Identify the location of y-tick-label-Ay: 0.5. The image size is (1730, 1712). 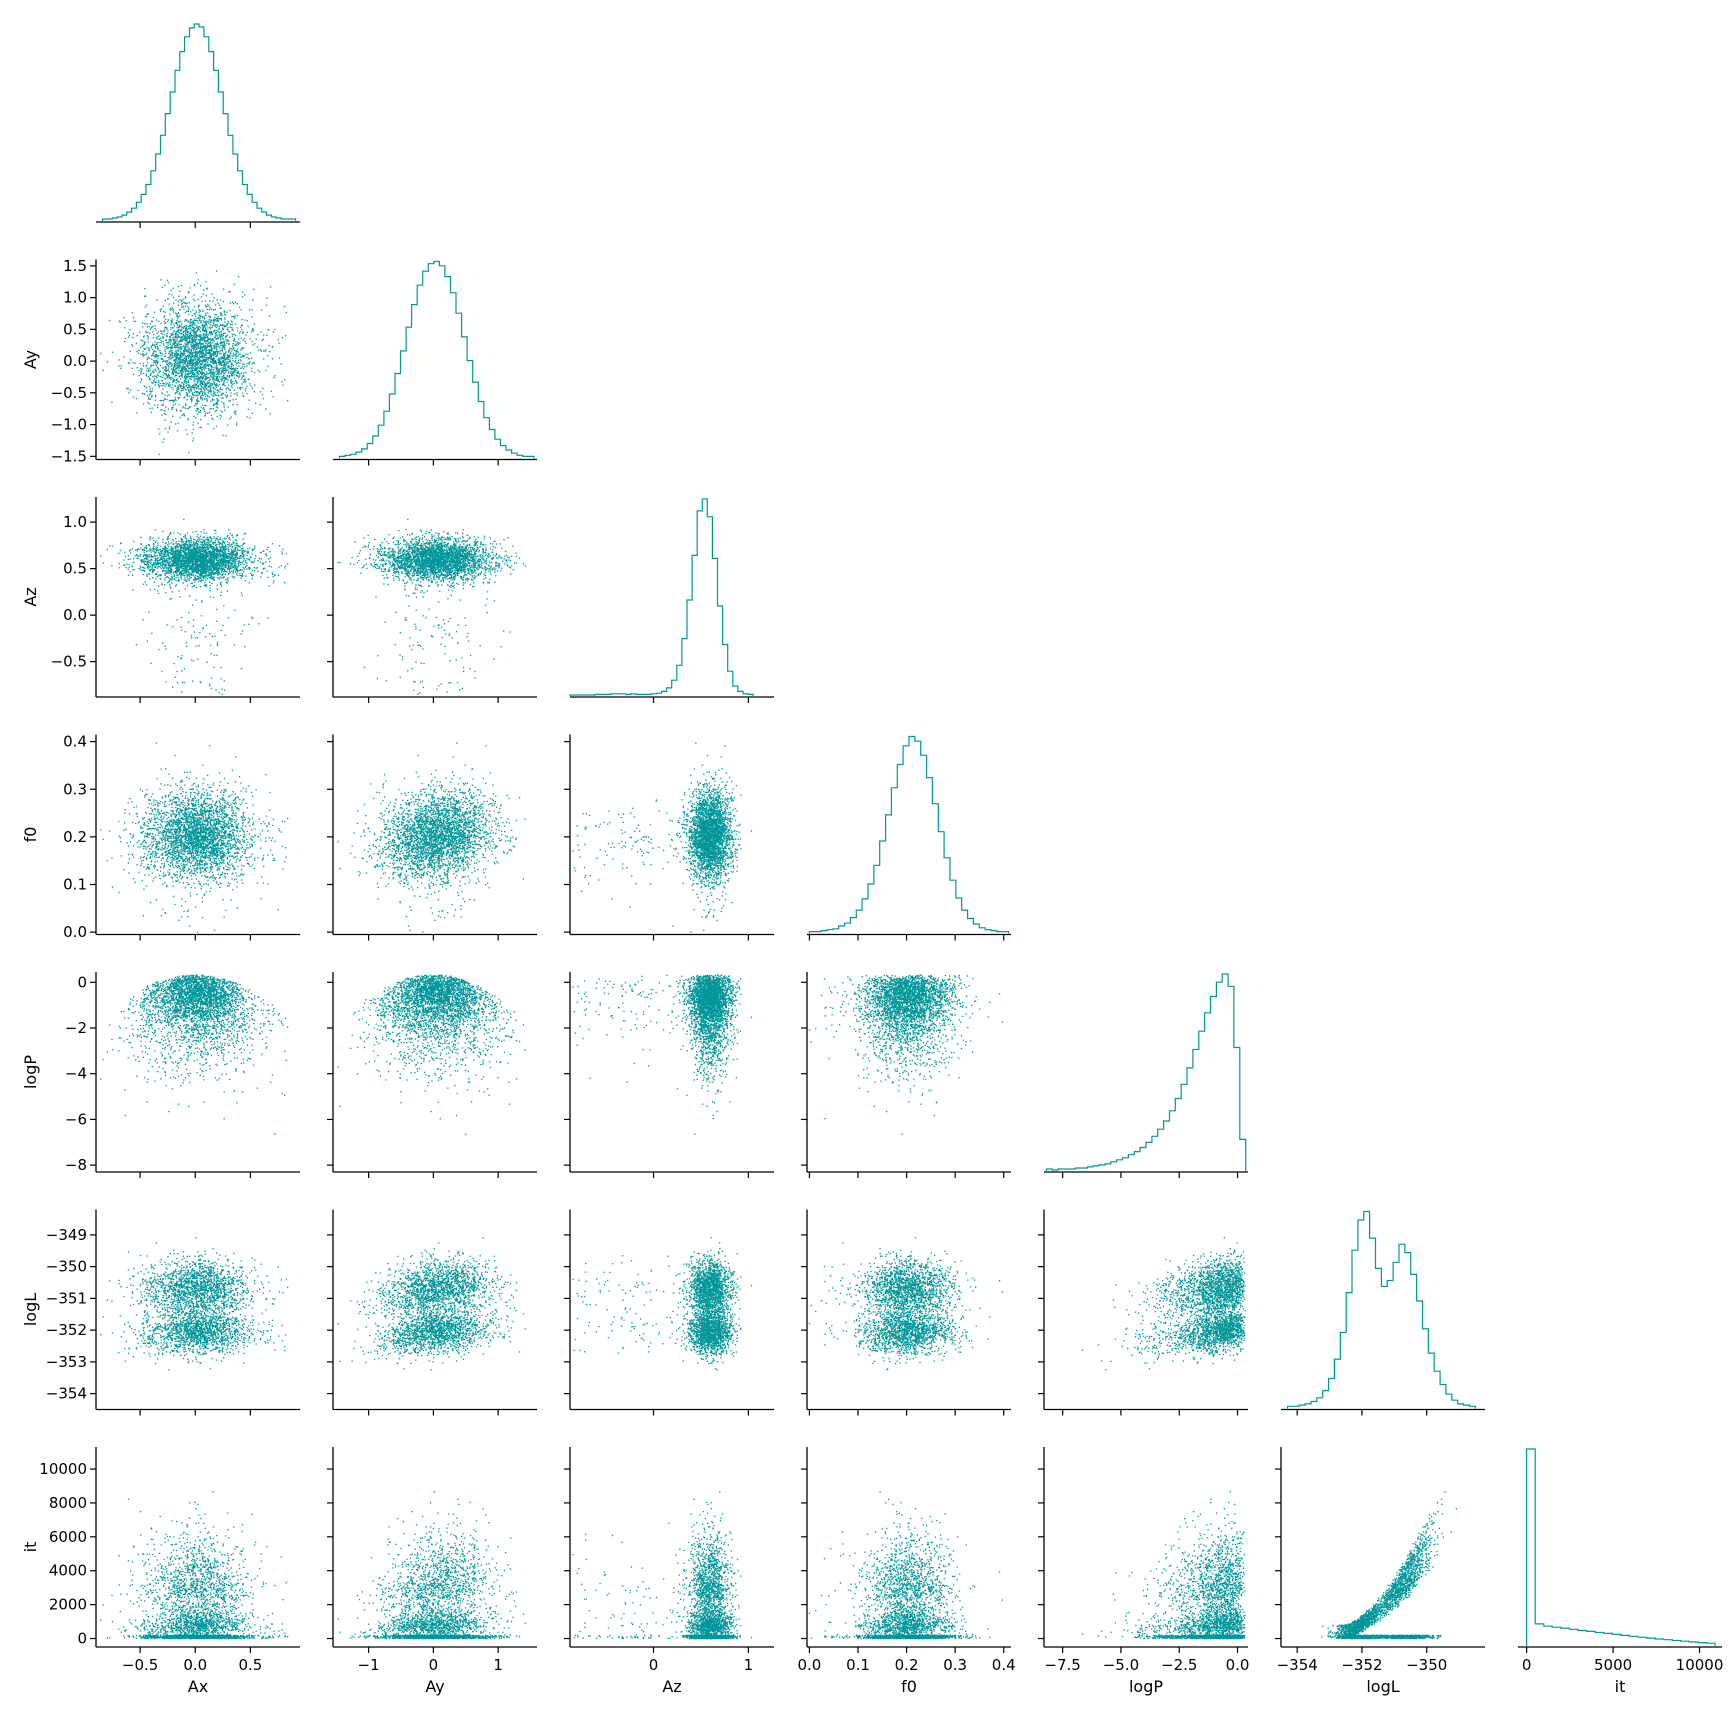
(75, 329).